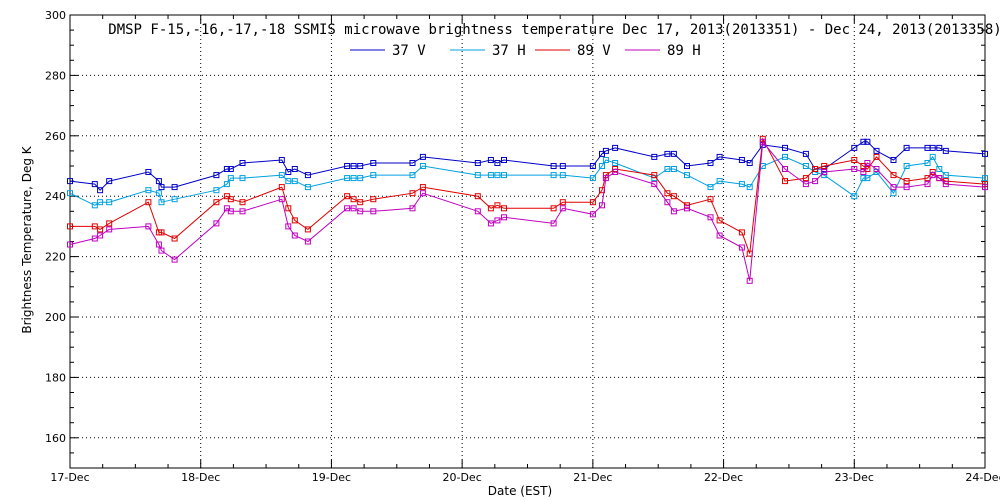  I want to click on x-tick-label: 21-Dec, so click(592, 477).